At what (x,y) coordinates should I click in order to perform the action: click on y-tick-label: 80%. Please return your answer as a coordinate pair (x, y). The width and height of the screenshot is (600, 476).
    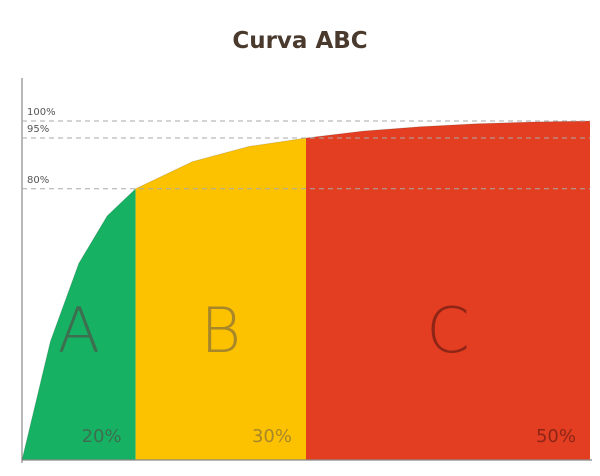
    Looking at the image, I should click on (38, 180).